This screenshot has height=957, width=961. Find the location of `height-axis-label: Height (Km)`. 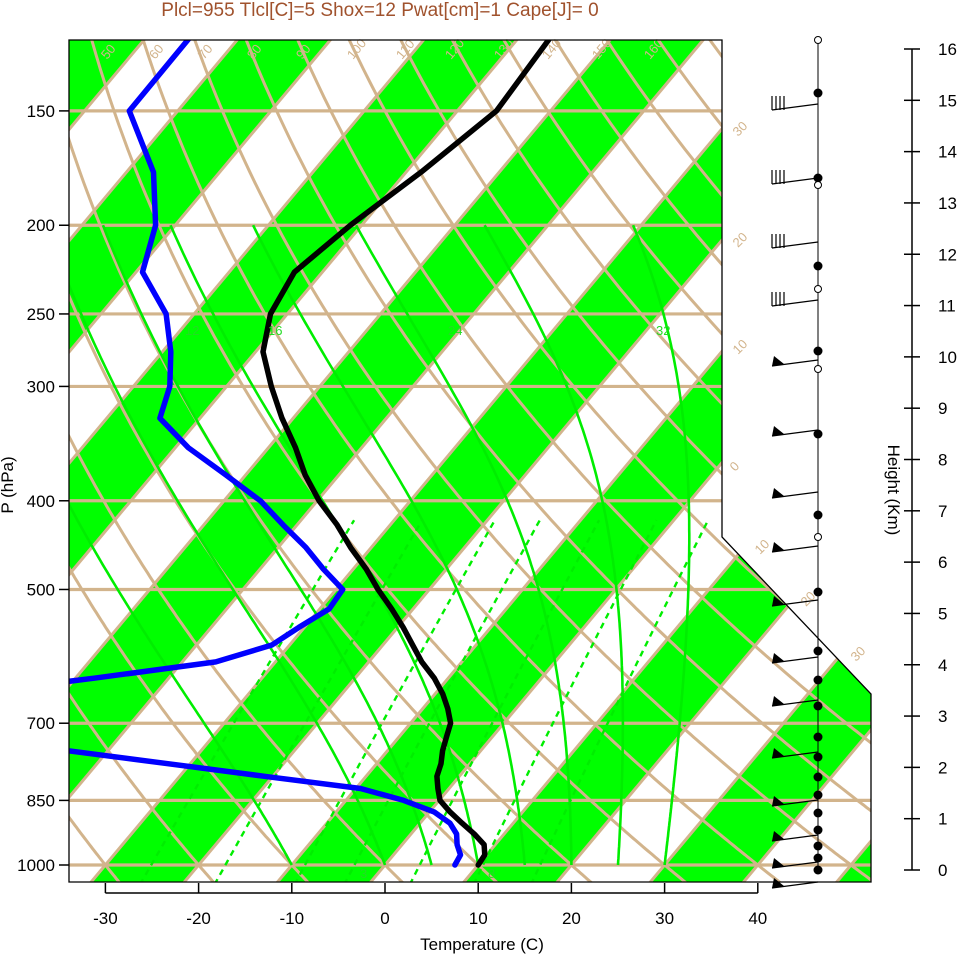

height-axis-label: Height (Km) is located at coordinates (893, 490).